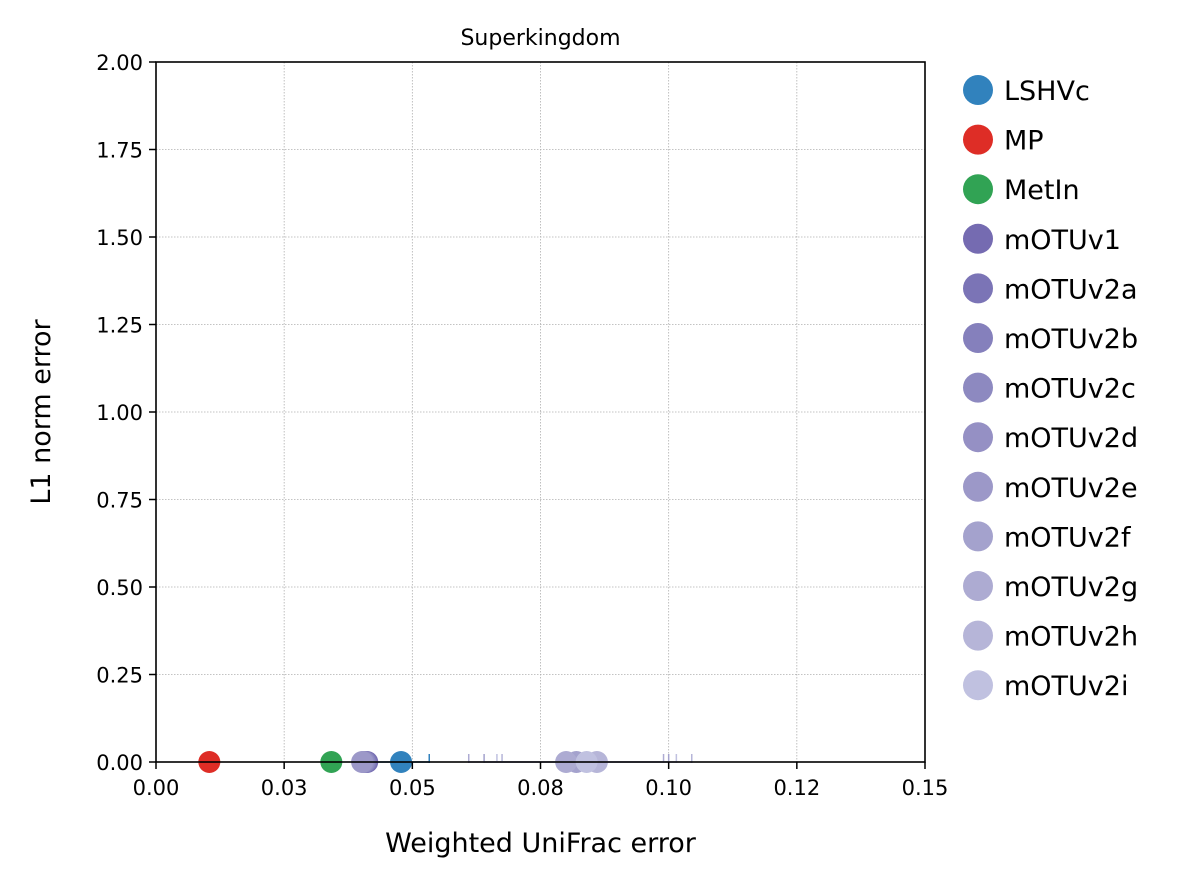  I want to click on legend-label-mOTUv2i: mOTUv2i, so click(1066, 686).